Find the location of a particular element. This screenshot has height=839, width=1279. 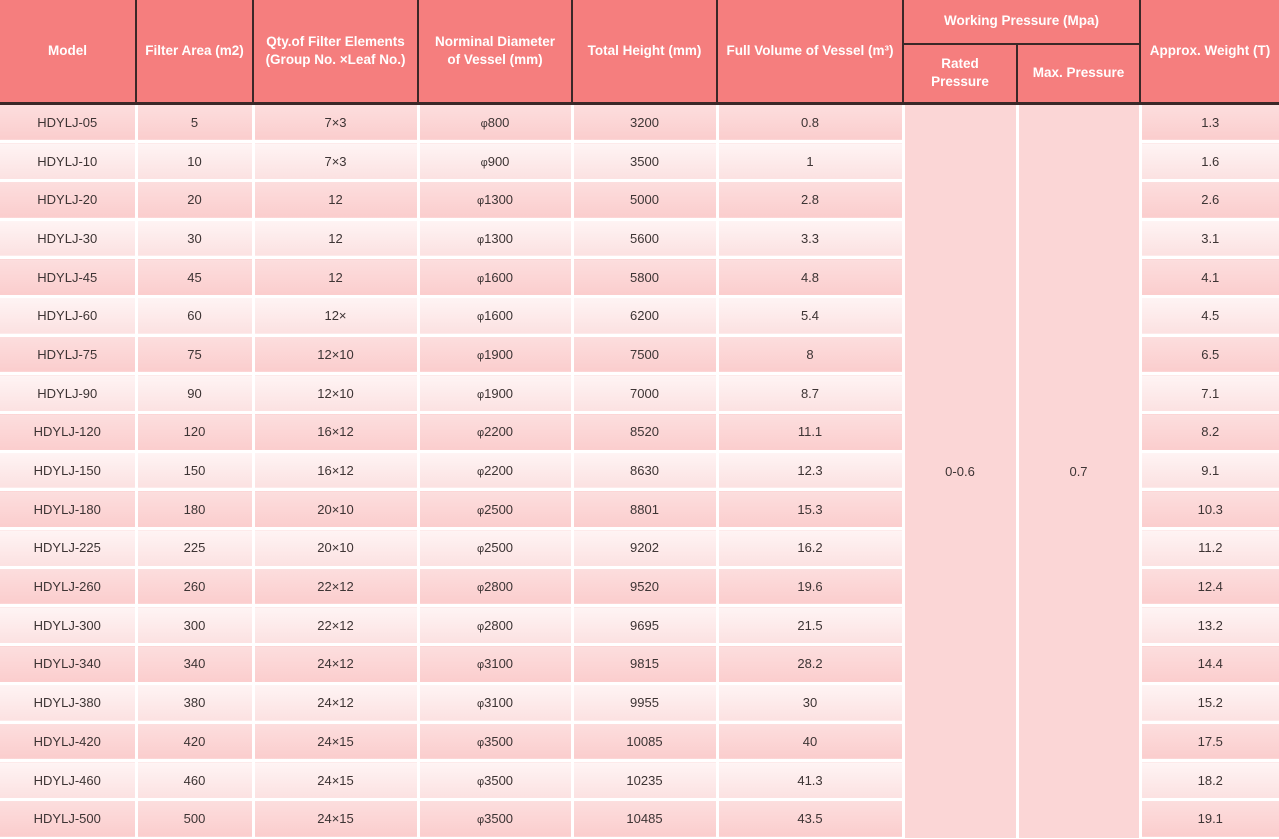

height-cell: 10085 is located at coordinates (645, 742).